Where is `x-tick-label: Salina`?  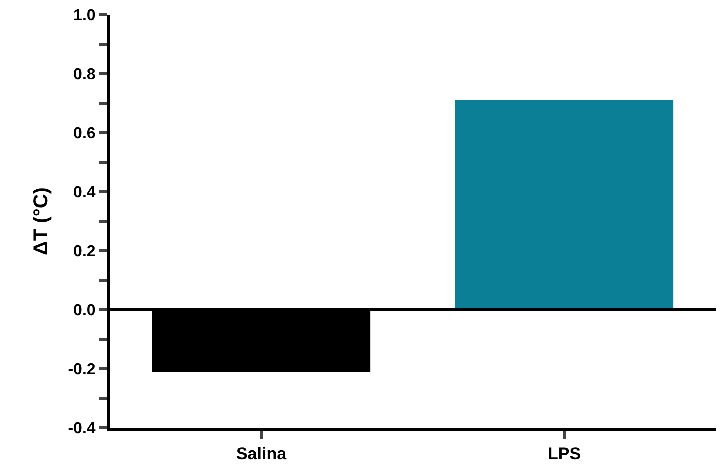 x-tick-label: Salina is located at coordinates (262, 454).